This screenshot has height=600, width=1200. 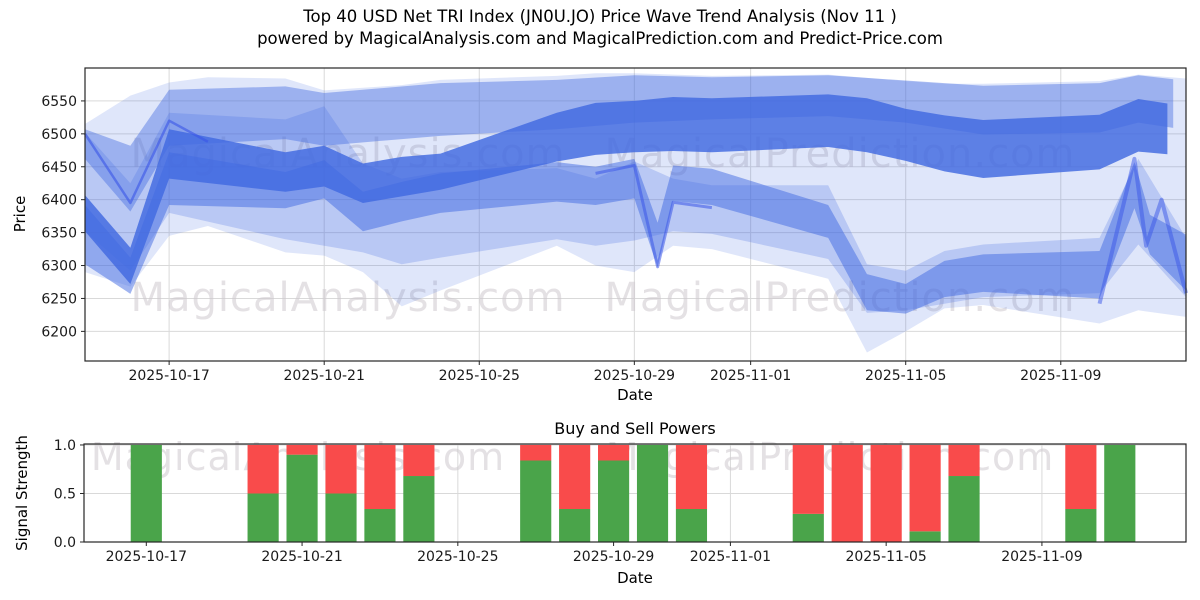 I want to click on buy-sell-powers-title: Buy and Sell Powers, so click(x=635, y=428).